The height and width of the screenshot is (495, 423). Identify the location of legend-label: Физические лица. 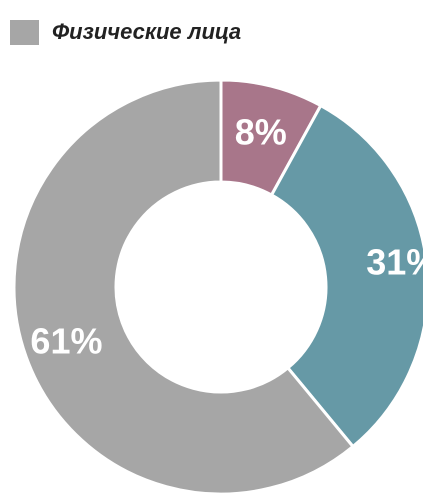
(147, 31).